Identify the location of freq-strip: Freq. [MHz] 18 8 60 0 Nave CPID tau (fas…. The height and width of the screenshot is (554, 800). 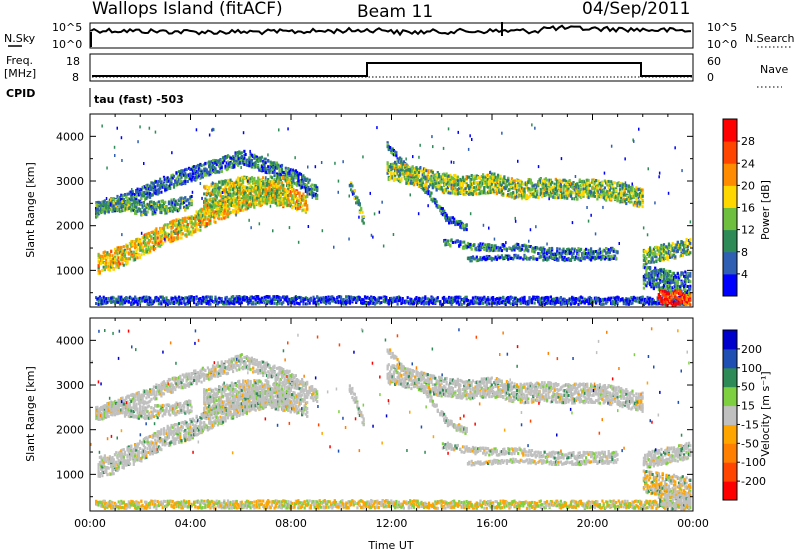
(396, 80).